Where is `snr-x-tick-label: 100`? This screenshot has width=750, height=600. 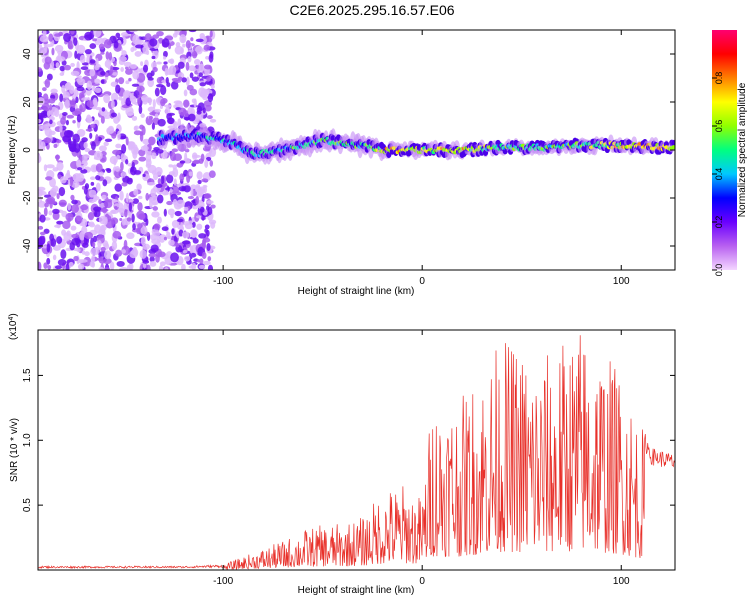
snr-x-tick-label: 100 is located at coordinates (621, 581).